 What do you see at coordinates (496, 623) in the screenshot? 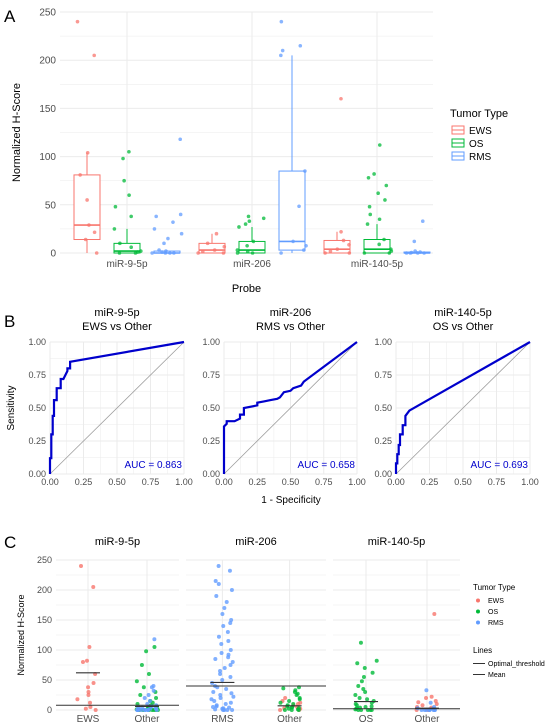
I see `legend-label: RMS` at bounding box center [496, 623].